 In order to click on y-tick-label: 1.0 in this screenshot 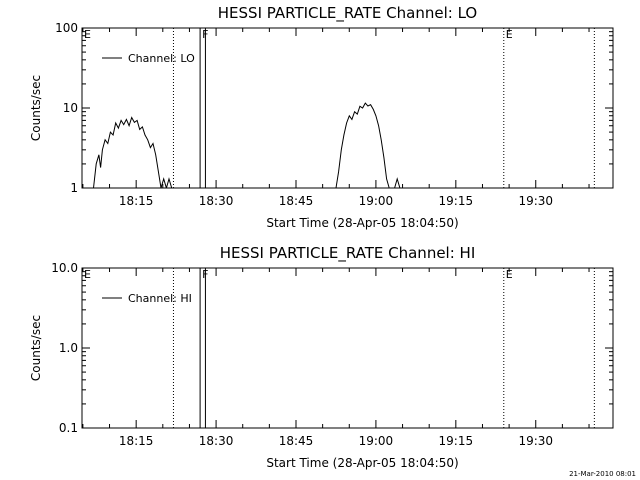, I will do `click(68, 348)`.